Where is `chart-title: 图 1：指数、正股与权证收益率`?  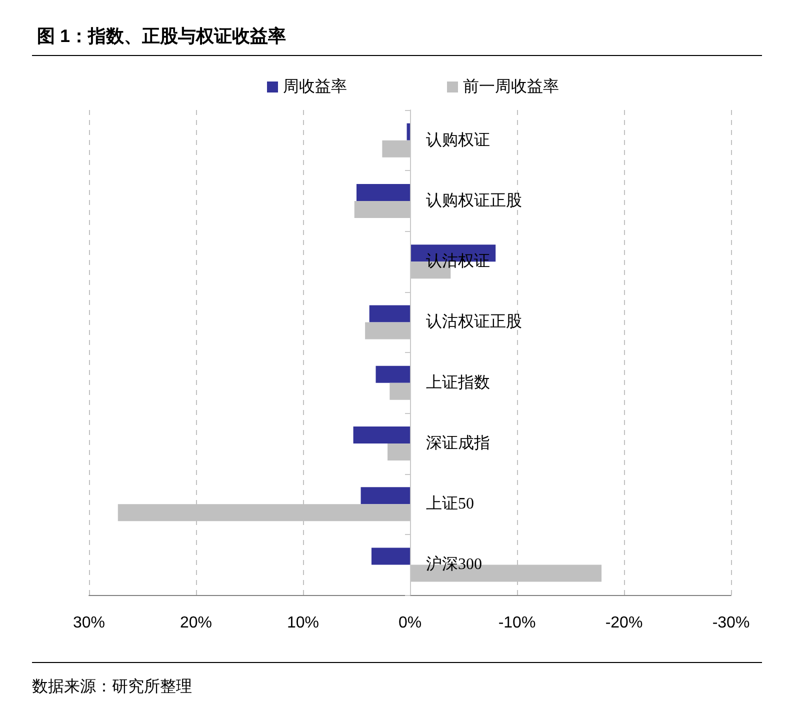
chart-title: 图 1：指数、正股与权证收益率 is located at coordinates (161, 36).